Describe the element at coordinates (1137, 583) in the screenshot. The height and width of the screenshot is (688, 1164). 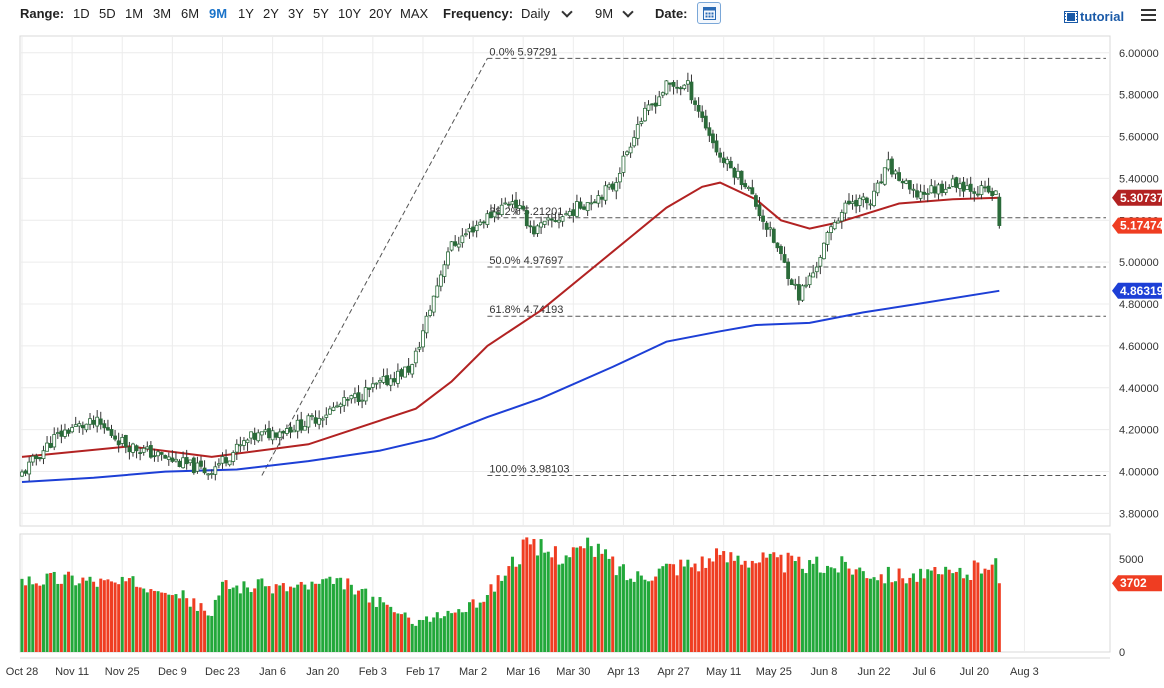
I see `volume-badge-shape` at that location.